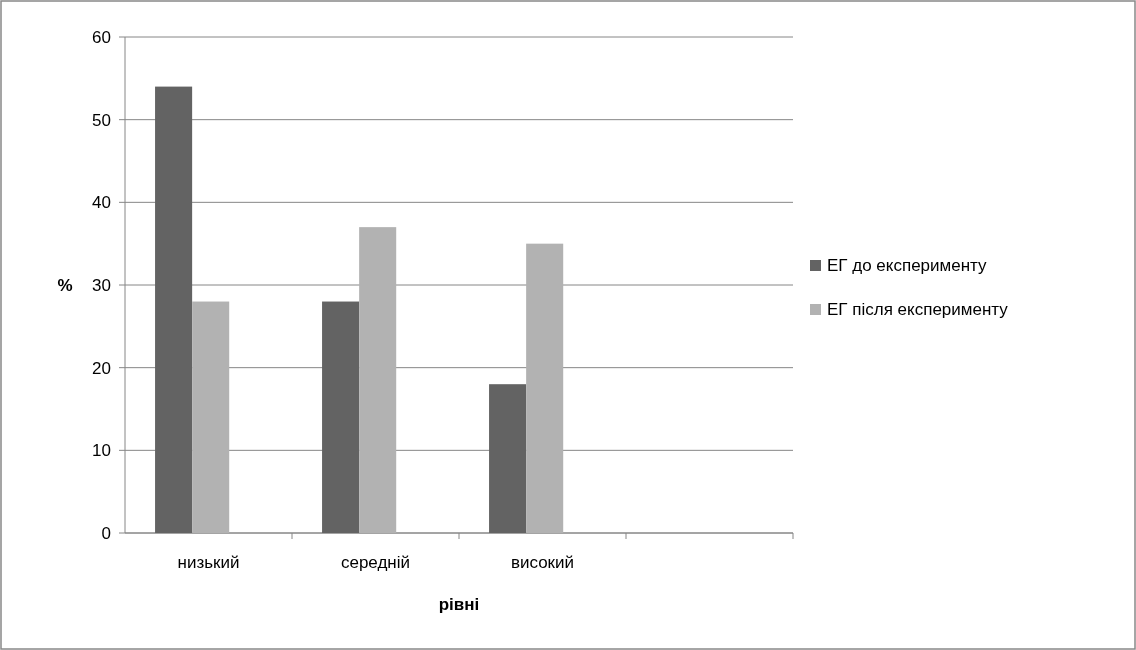 The width and height of the screenshot is (1136, 650). What do you see at coordinates (101, 37) in the screenshot?
I see `y-tick-label: 60` at bounding box center [101, 37].